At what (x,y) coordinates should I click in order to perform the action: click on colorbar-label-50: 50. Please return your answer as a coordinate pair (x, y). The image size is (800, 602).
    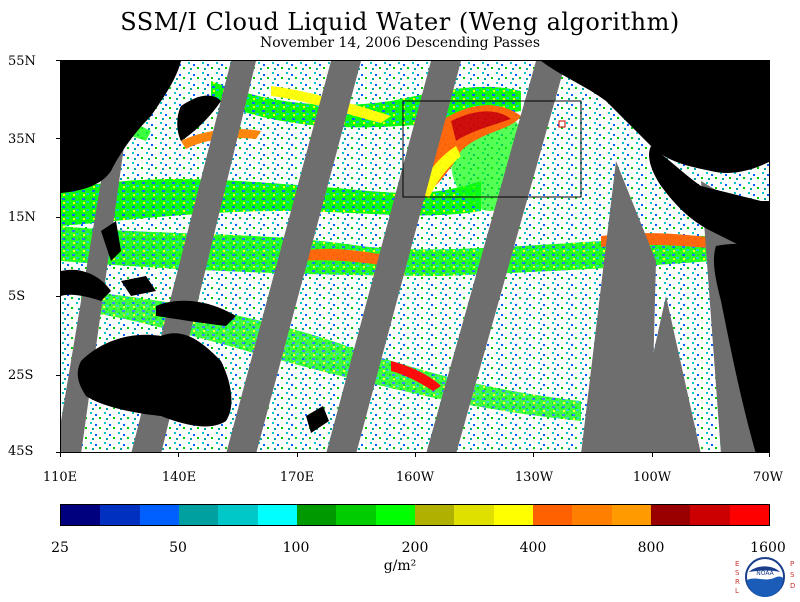
    Looking at the image, I should click on (178, 548).